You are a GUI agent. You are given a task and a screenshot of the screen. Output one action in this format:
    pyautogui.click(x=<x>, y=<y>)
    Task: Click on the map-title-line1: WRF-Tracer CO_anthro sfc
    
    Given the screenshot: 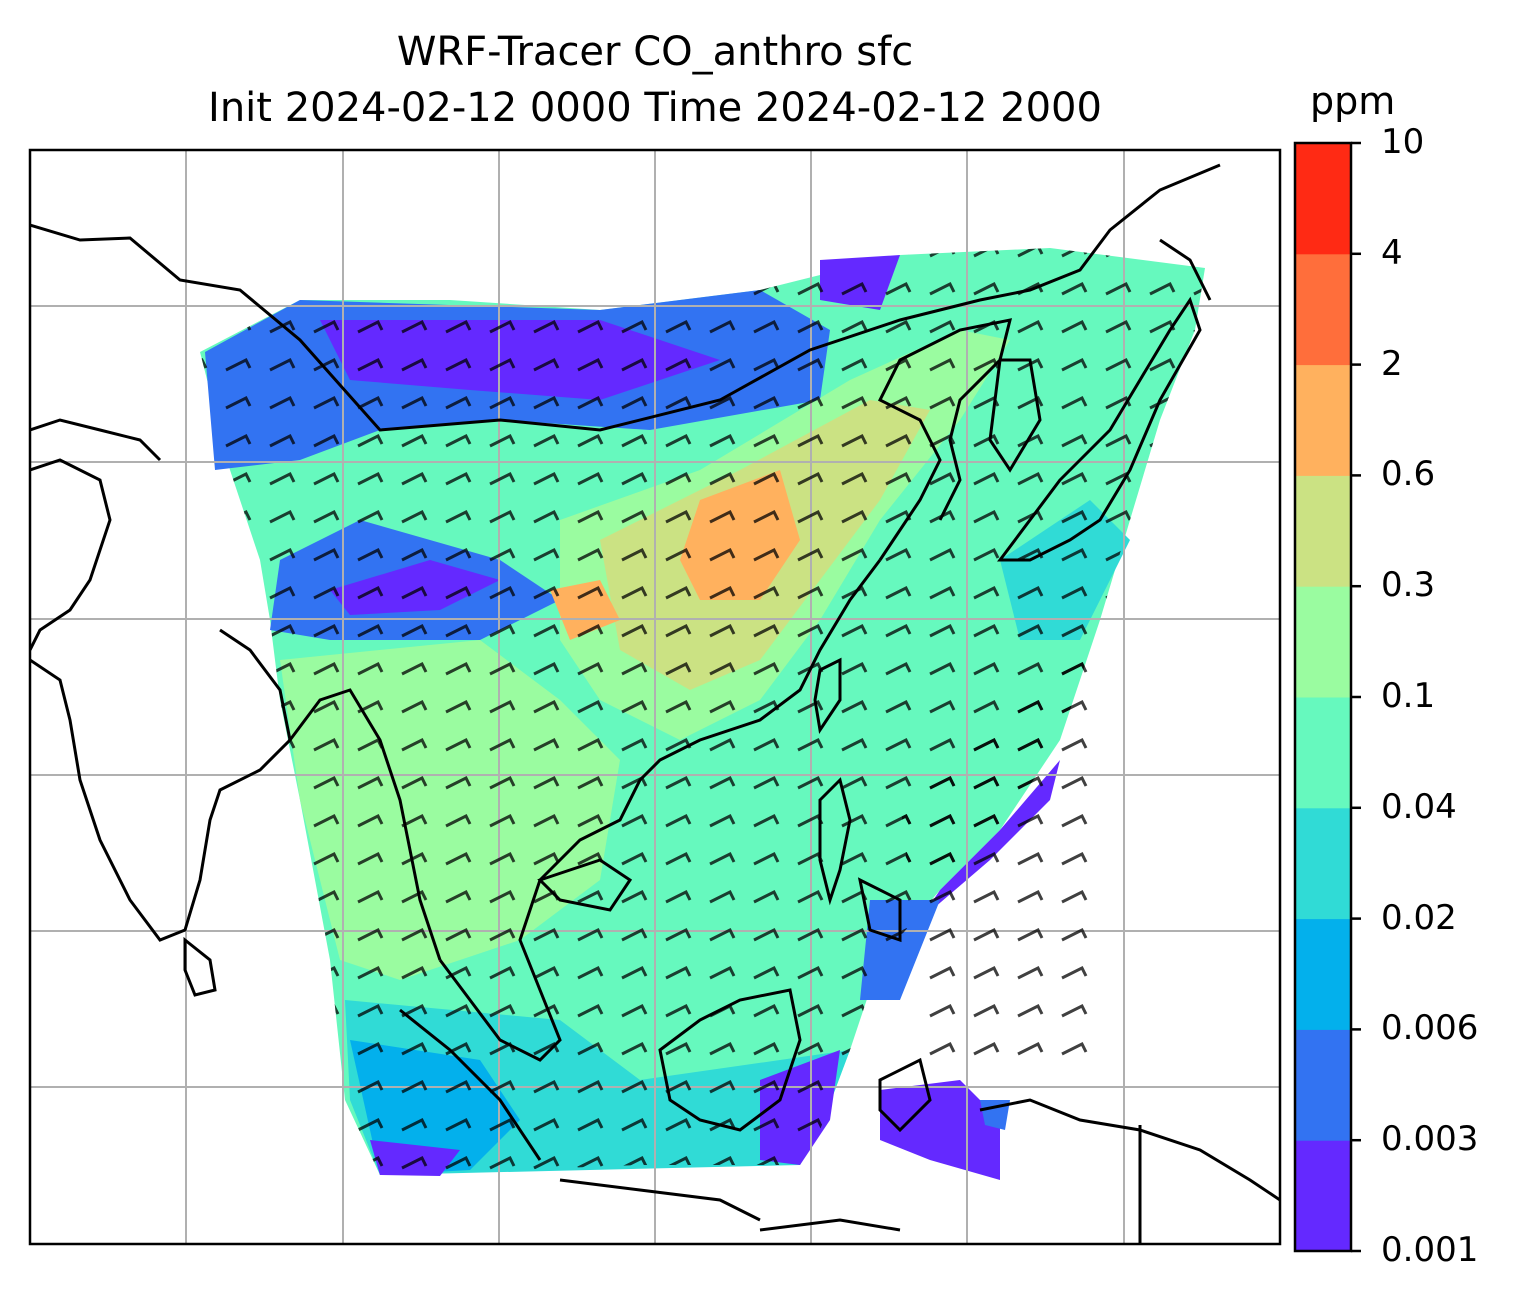 What is the action you would take?
    pyautogui.click(x=655, y=52)
    